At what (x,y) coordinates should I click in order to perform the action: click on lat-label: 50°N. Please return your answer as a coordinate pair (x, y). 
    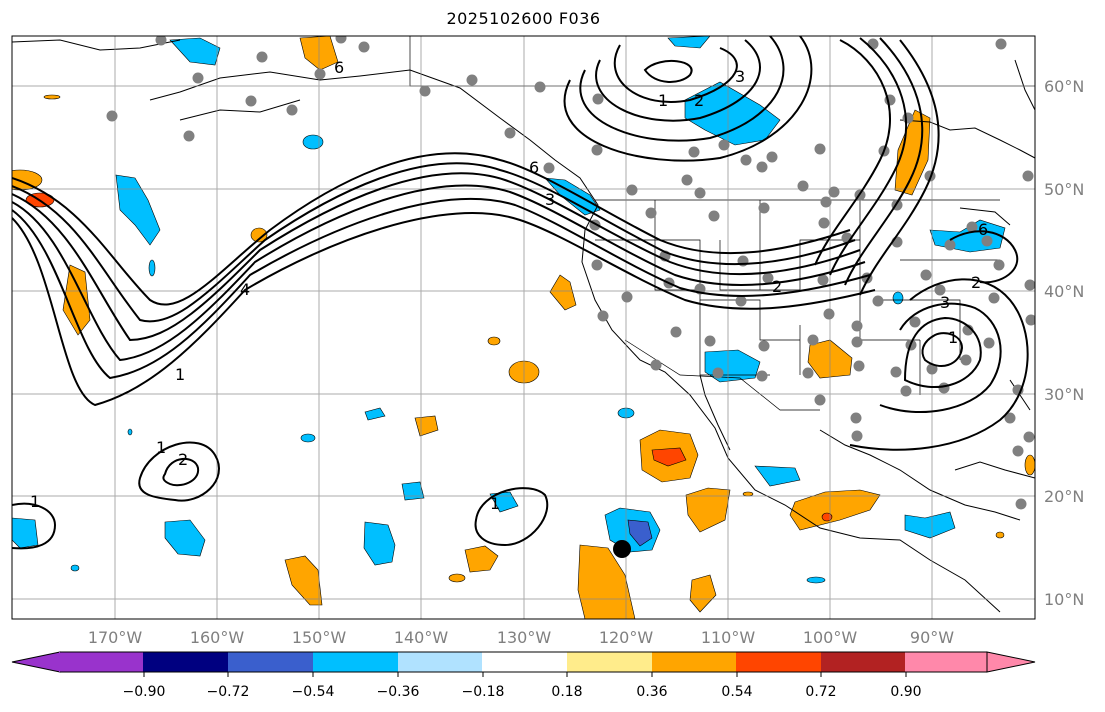
    Looking at the image, I should click on (1064, 189).